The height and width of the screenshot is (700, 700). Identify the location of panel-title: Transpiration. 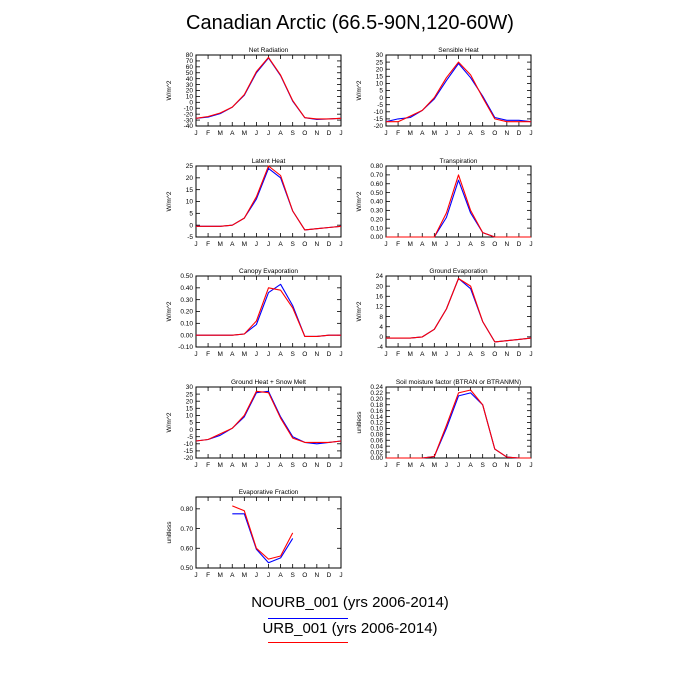
(459, 161).